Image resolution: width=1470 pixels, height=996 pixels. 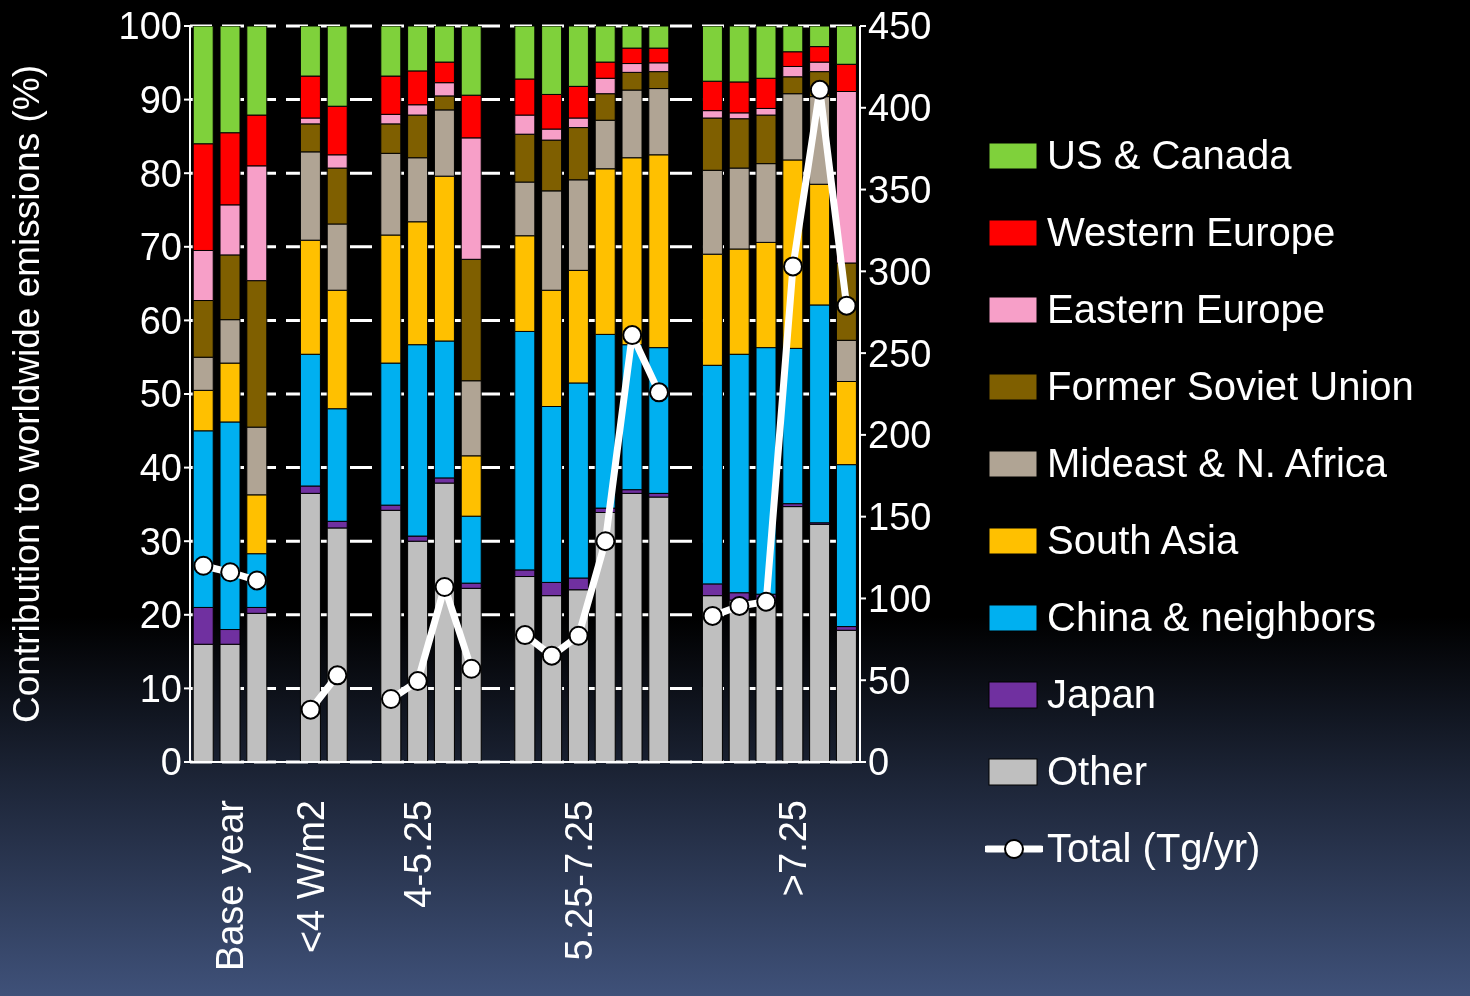 What do you see at coordinates (793, 848) in the screenshot?
I see `x-tick-label: >7.25` at bounding box center [793, 848].